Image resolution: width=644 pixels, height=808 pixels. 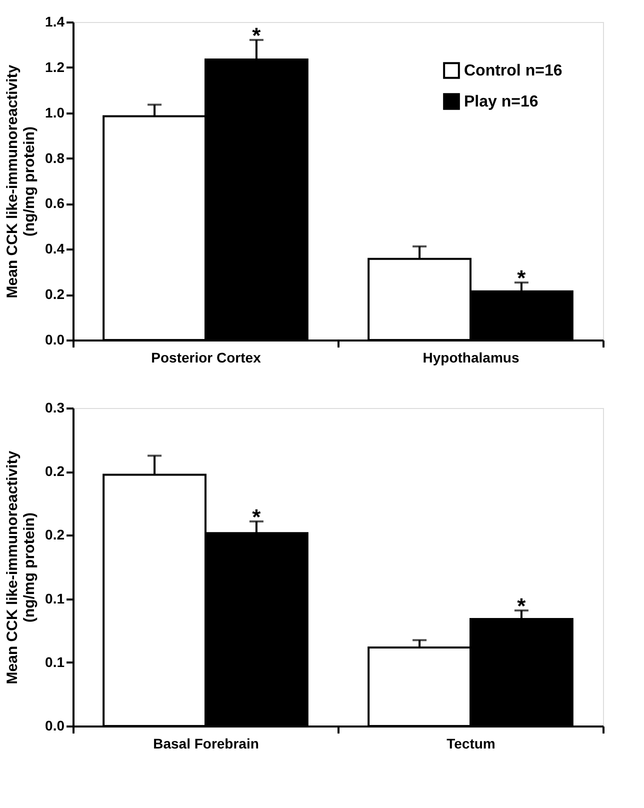 What do you see at coordinates (471, 744) in the screenshot?
I see `x-tick-label: Tectum` at bounding box center [471, 744].